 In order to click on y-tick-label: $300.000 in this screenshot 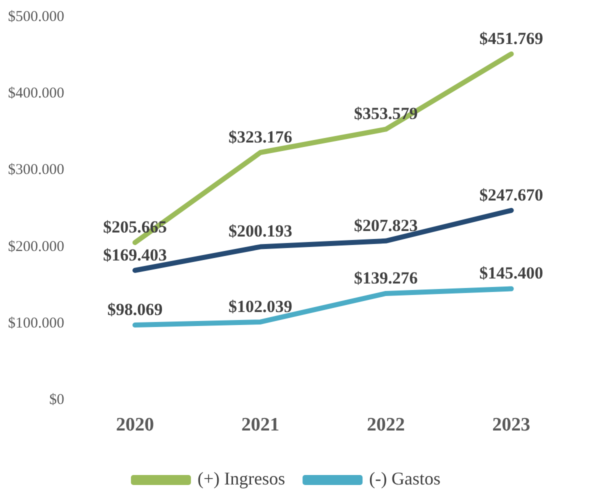, I will do `click(36, 170)`.